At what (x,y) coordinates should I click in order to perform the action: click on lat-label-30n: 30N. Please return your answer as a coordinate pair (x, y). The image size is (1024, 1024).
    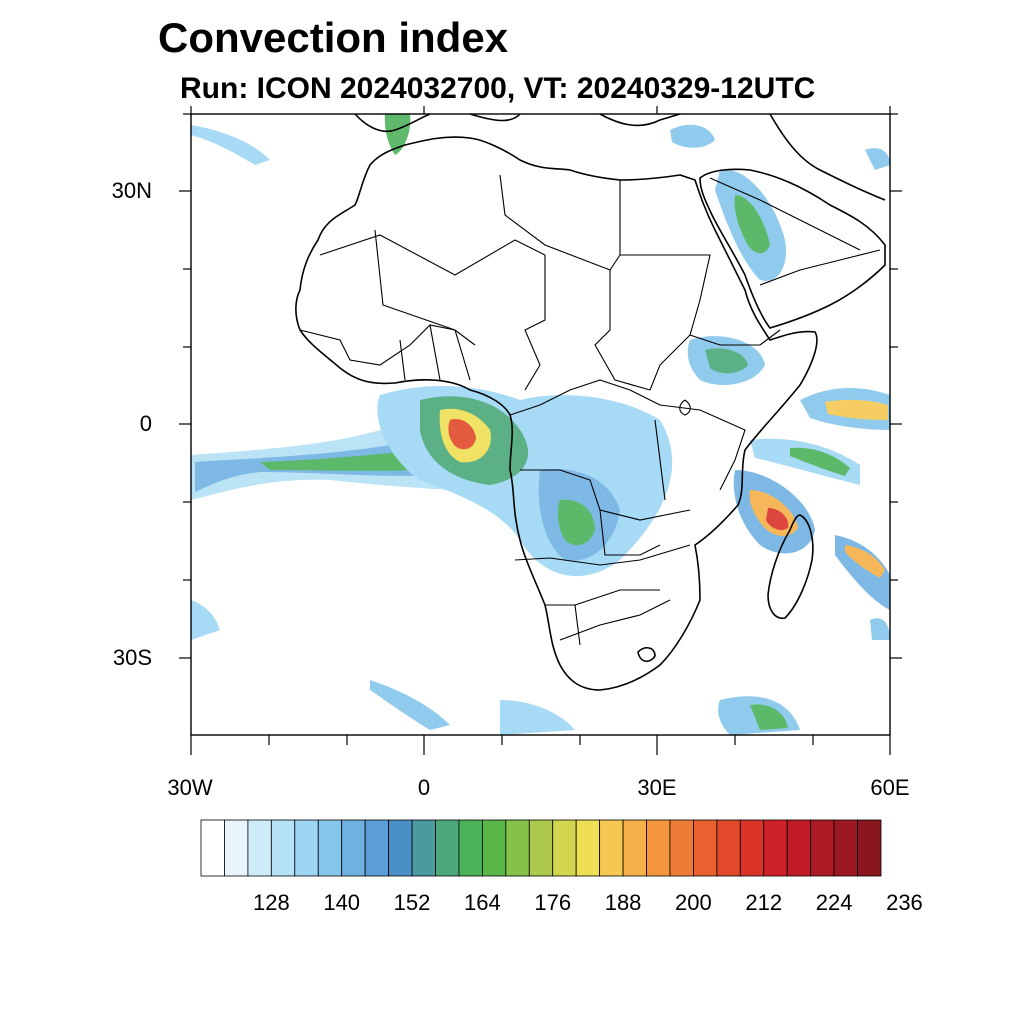
    Looking at the image, I should click on (131, 190).